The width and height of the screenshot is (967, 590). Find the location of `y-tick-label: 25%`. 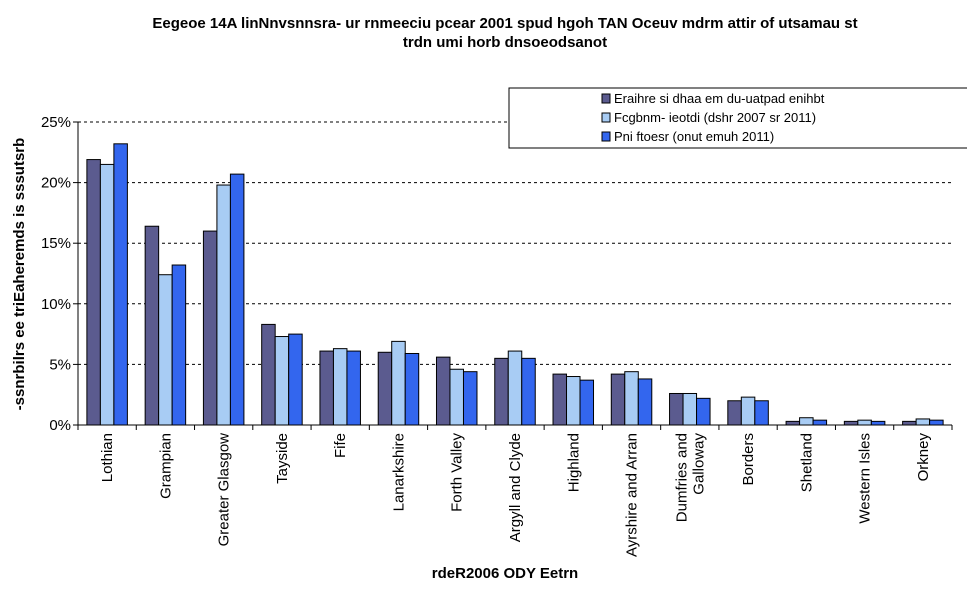

y-tick-label: 25% is located at coordinates (56, 122).